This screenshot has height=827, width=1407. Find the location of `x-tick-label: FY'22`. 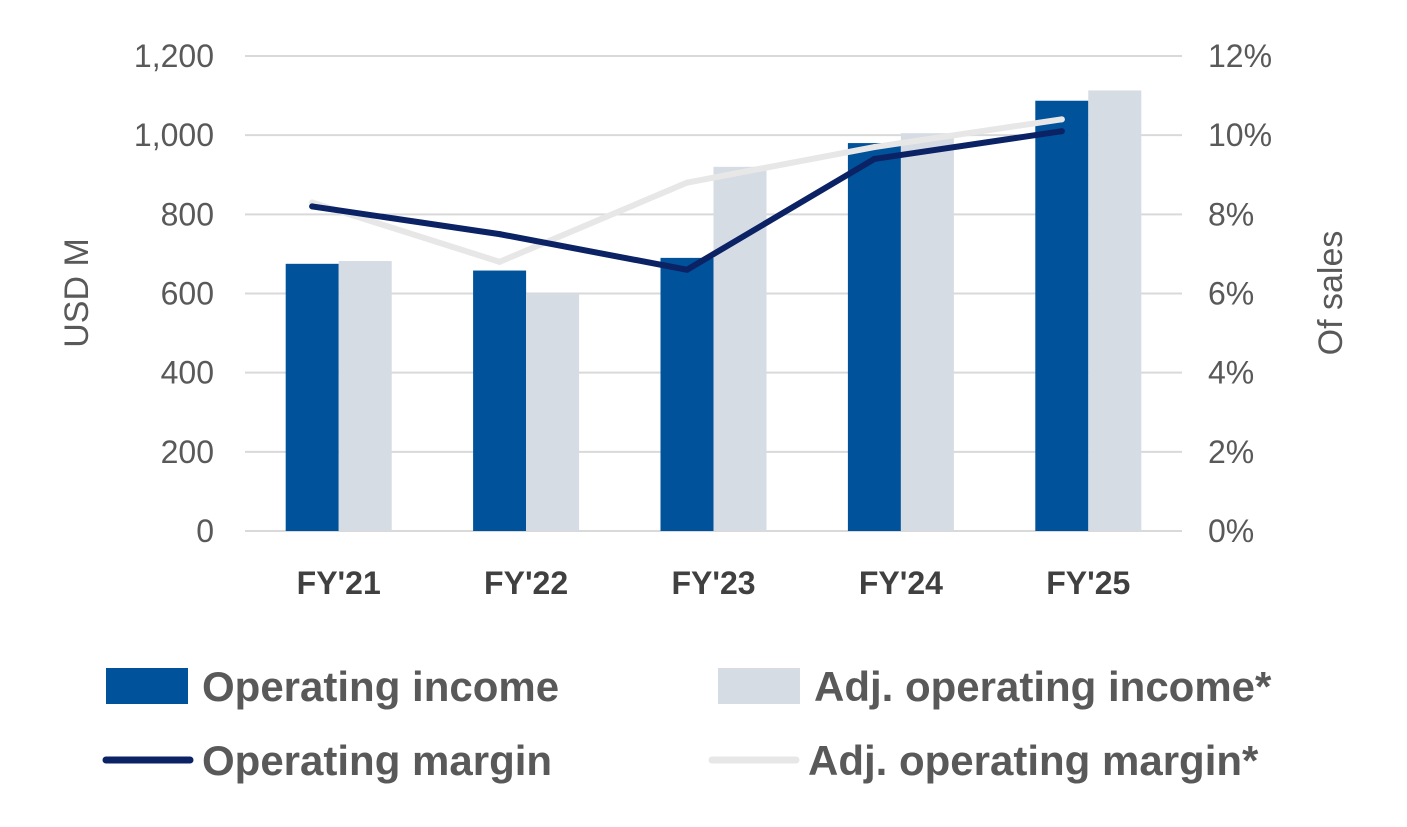

x-tick-label: FY'22 is located at coordinates (526, 583).